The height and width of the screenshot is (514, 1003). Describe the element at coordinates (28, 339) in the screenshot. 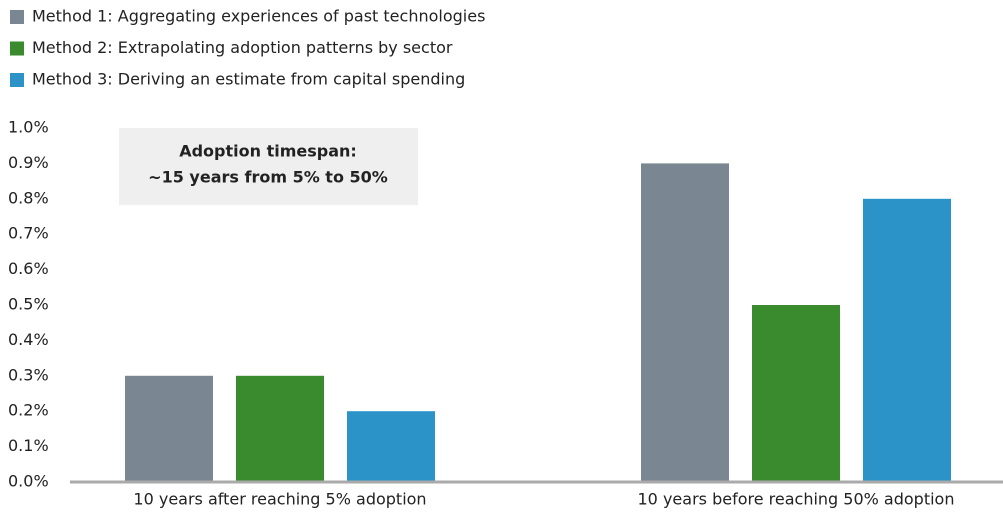

I see `y-tick-label: 0.4%` at that location.